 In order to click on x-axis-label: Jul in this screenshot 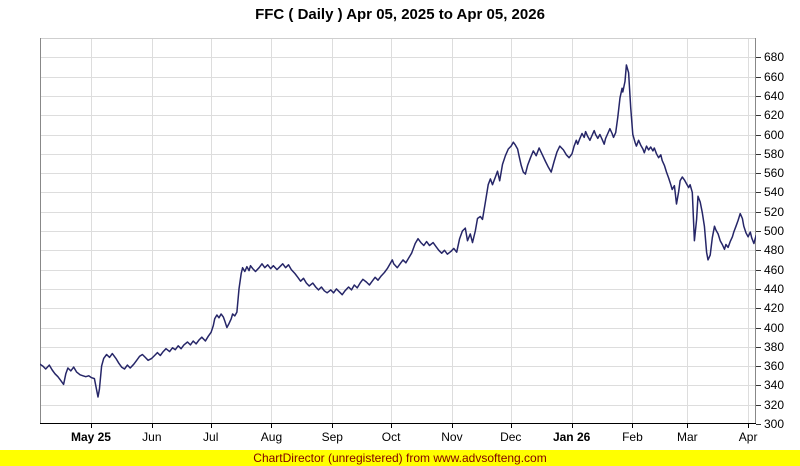, I will do `click(211, 437)`.